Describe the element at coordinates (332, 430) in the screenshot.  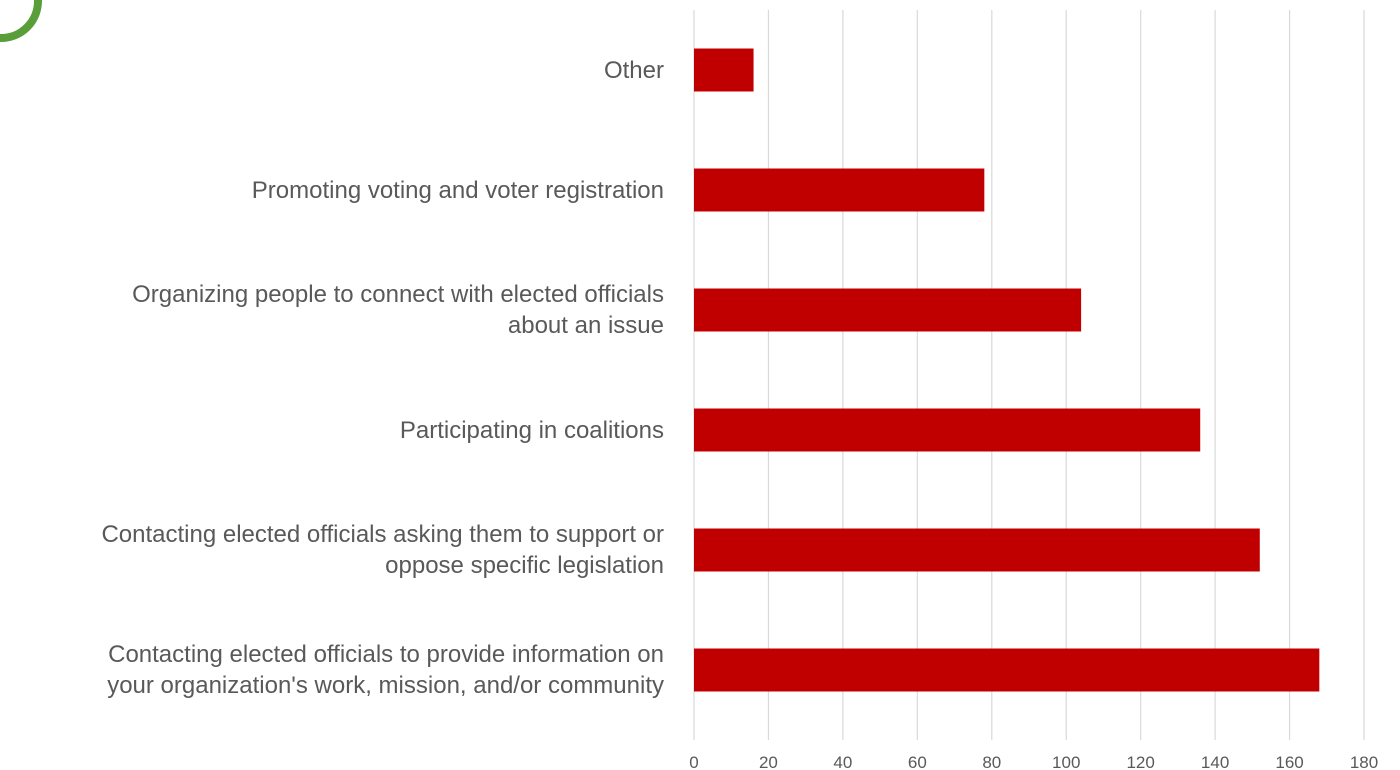
I see `category-label: Participating in coalitions` at that location.